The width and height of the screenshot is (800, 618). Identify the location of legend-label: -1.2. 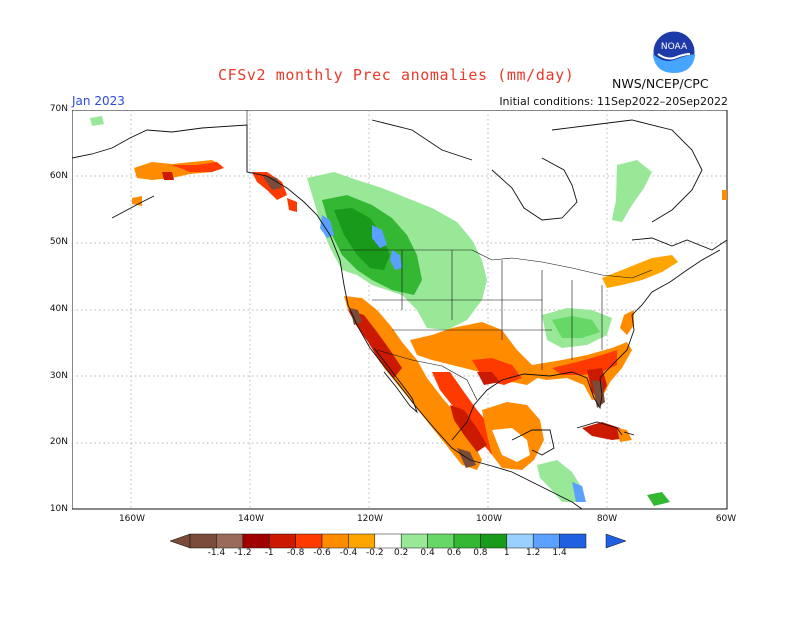
(243, 553).